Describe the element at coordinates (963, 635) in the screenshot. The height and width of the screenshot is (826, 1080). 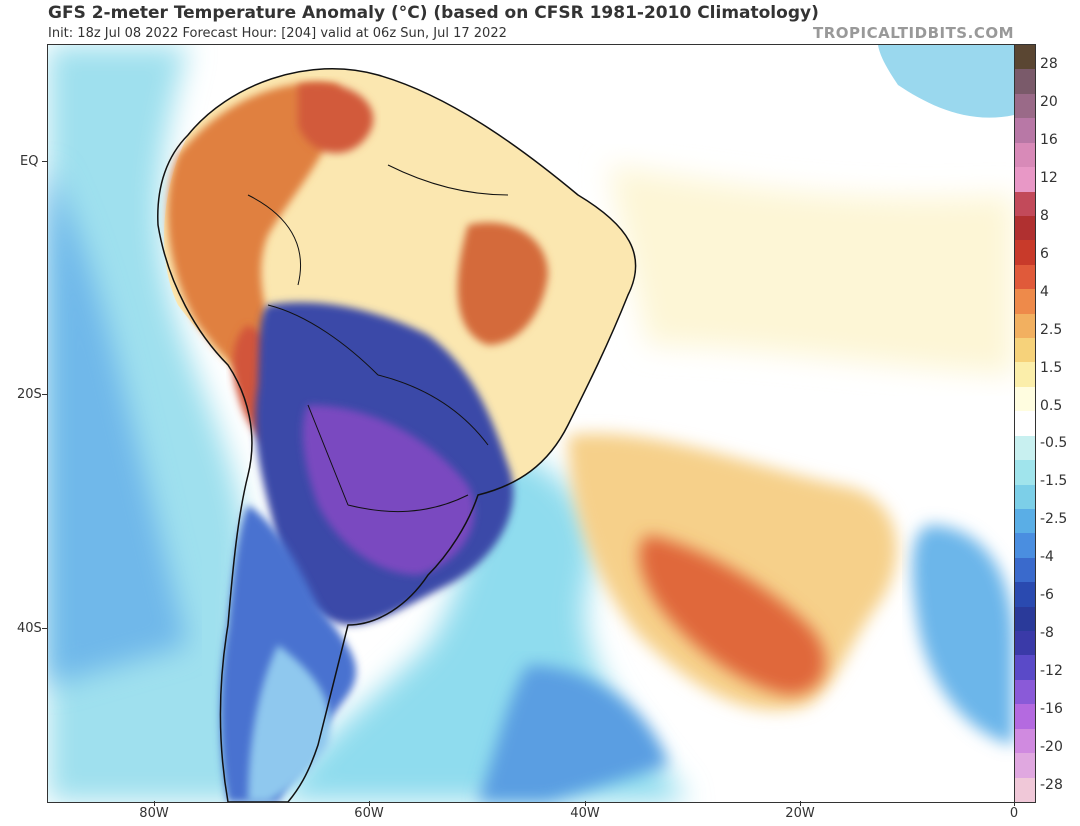
I see `east-atlantic-cool-patch` at that location.